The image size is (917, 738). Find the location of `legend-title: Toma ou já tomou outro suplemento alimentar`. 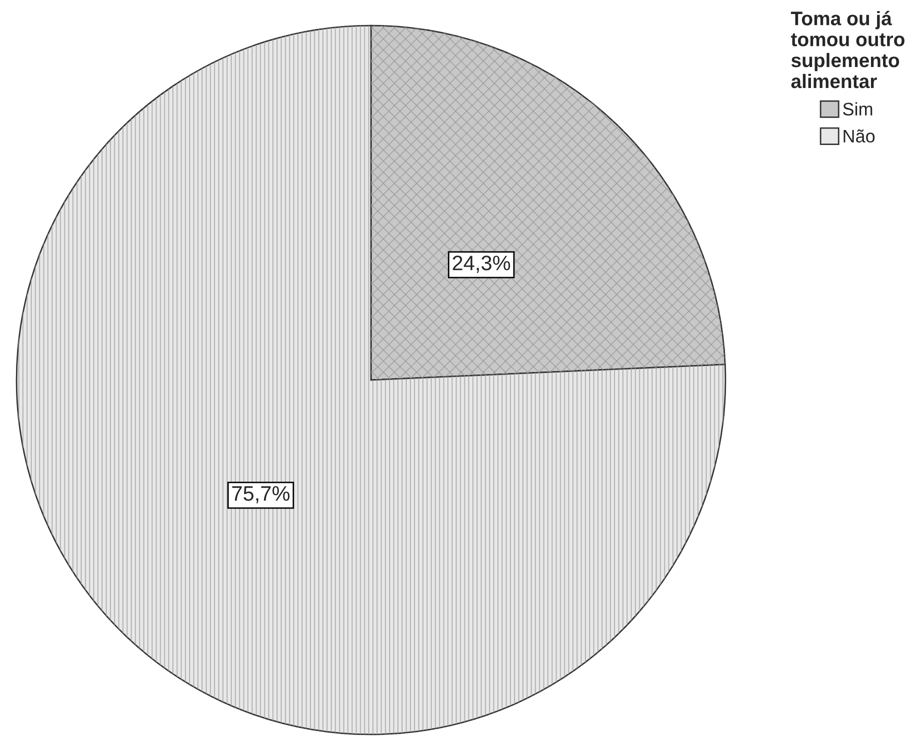

legend-title: Toma ou já tomou outro suplemento alimentar is located at coordinates (847, 49).